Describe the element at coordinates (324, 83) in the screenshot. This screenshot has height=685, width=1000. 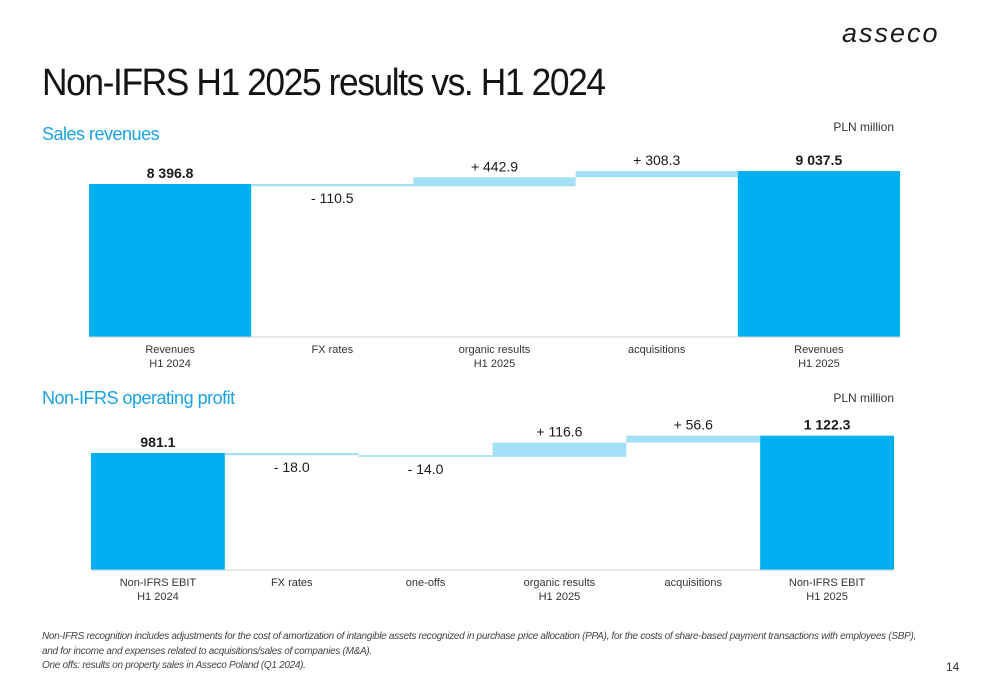
I see `page-title: Non-IFRS H1 2025 results vs. H1 2024` at that location.